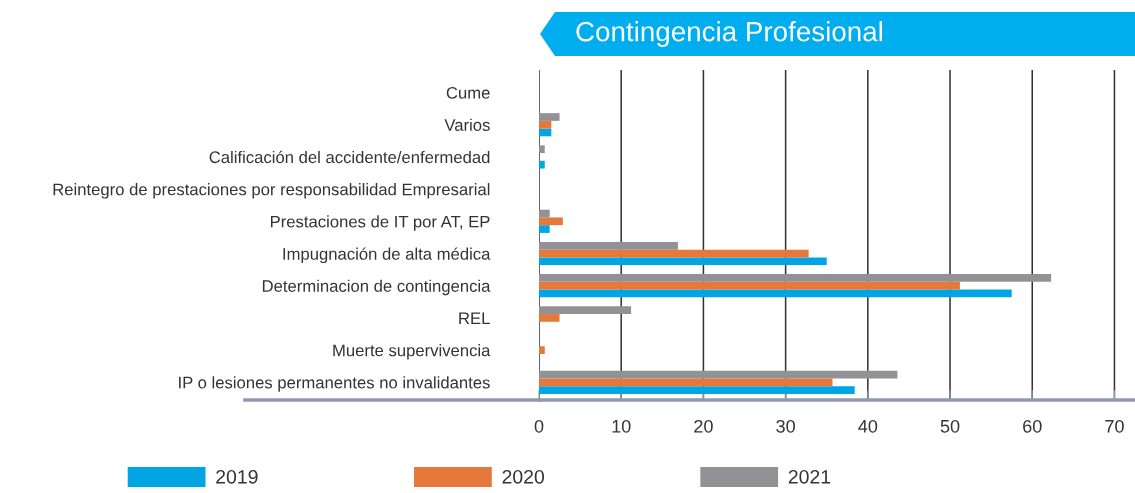 The image size is (1135, 493). Describe the element at coordinates (621, 426) in the screenshot. I see `x-tick-label: 10` at that location.